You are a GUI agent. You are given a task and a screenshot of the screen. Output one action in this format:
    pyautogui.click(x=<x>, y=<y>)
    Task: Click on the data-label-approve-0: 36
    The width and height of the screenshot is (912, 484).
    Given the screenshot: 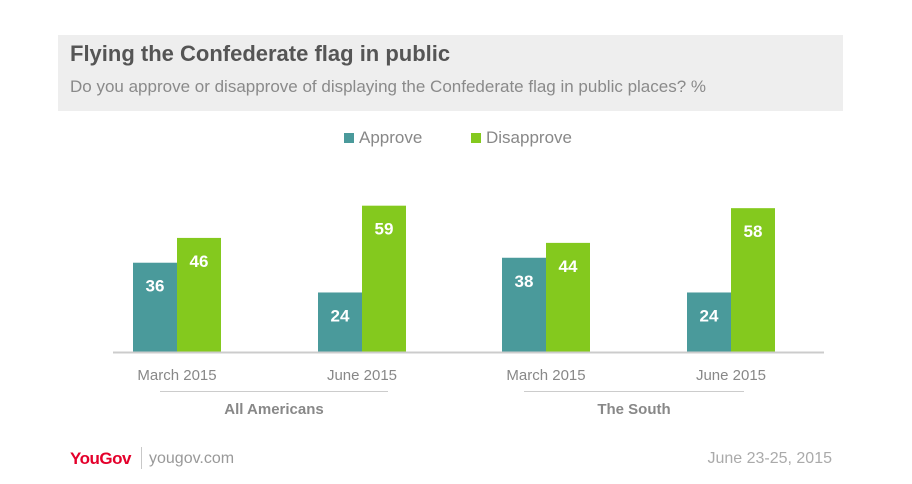 What is the action you would take?
    pyautogui.click(x=155, y=286)
    